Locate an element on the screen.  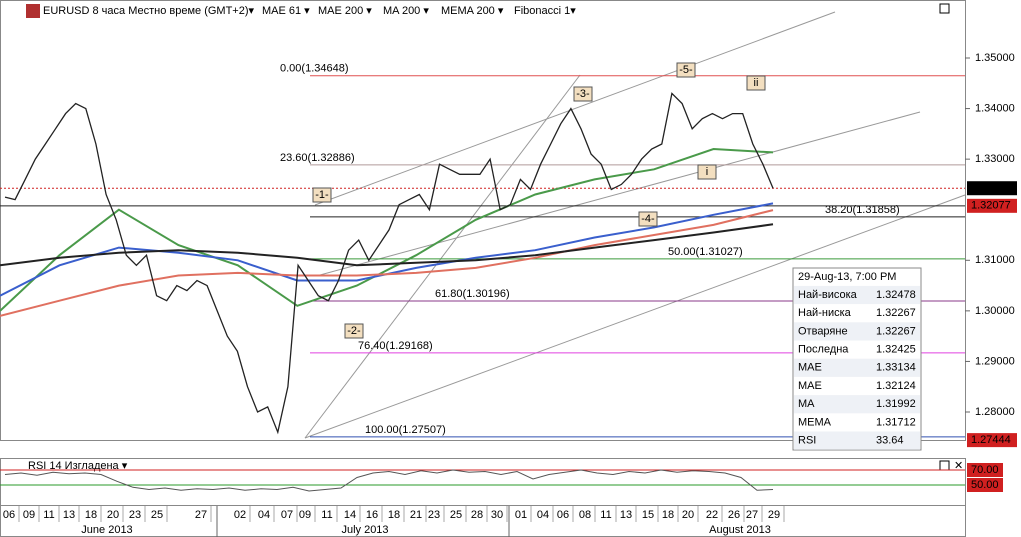
info-date: 29-Aug-13, 7:00 PM is located at coordinates (847, 277).